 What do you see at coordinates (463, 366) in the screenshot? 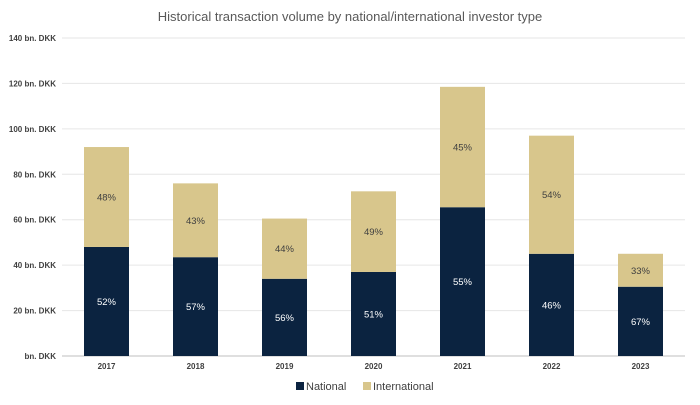
I see `x-tick-label: 2021` at bounding box center [463, 366].